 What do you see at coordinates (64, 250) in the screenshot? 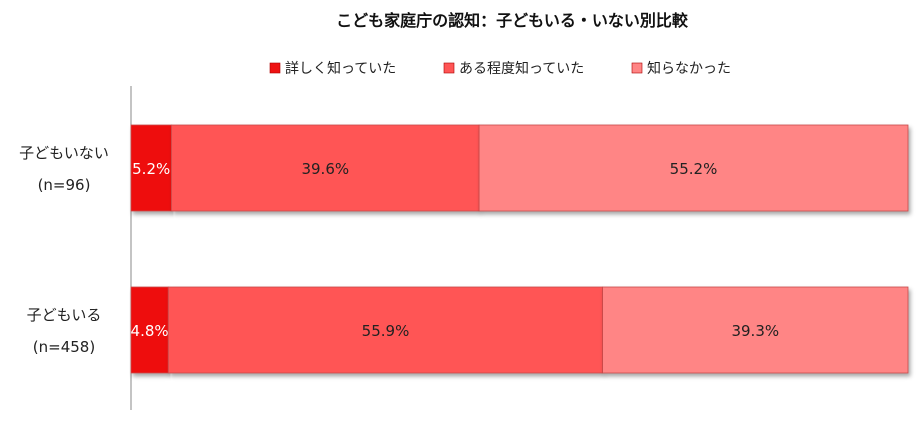
I see `category-labels: 子どもいない (n=96) 子どもいる (n=458)` at bounding box center [64, 250].